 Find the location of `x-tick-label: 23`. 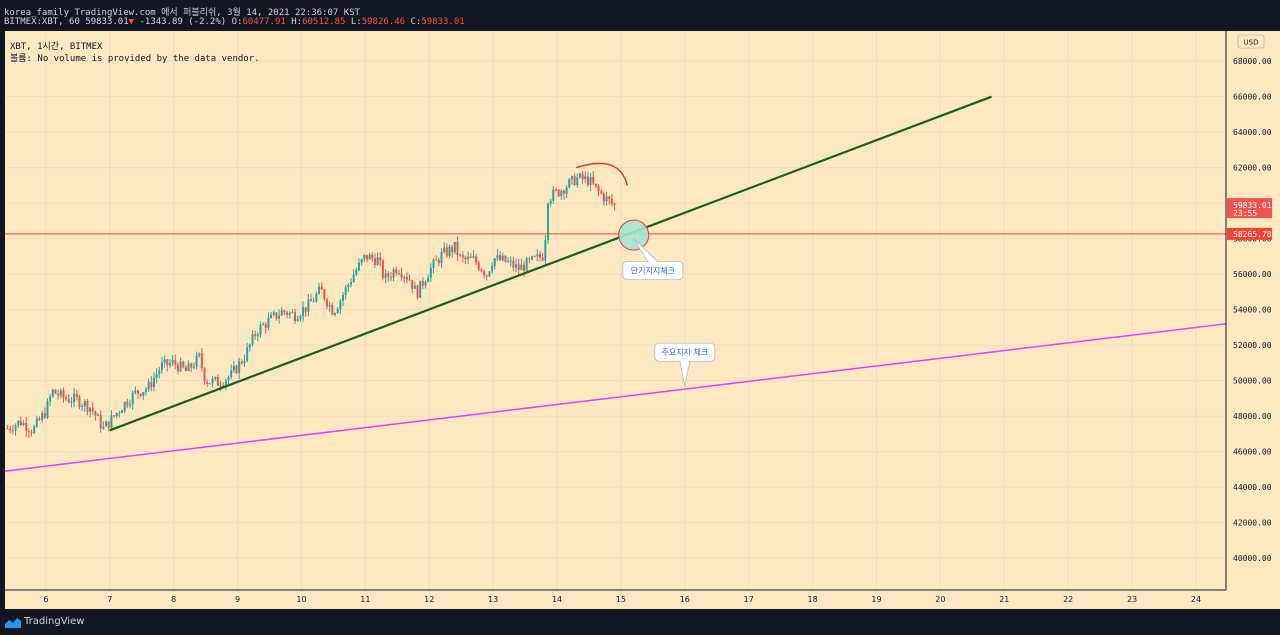

x-tick-label: 23 is located at coordinates (1132, 599).